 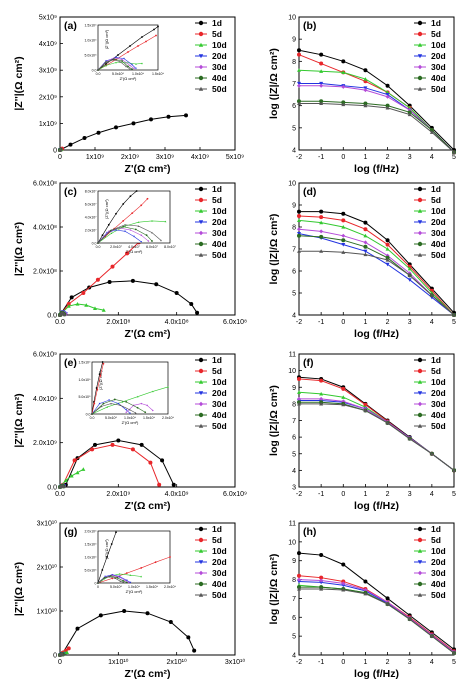 I want to click on y-tick-label: 11, so click(x=292, y=355).